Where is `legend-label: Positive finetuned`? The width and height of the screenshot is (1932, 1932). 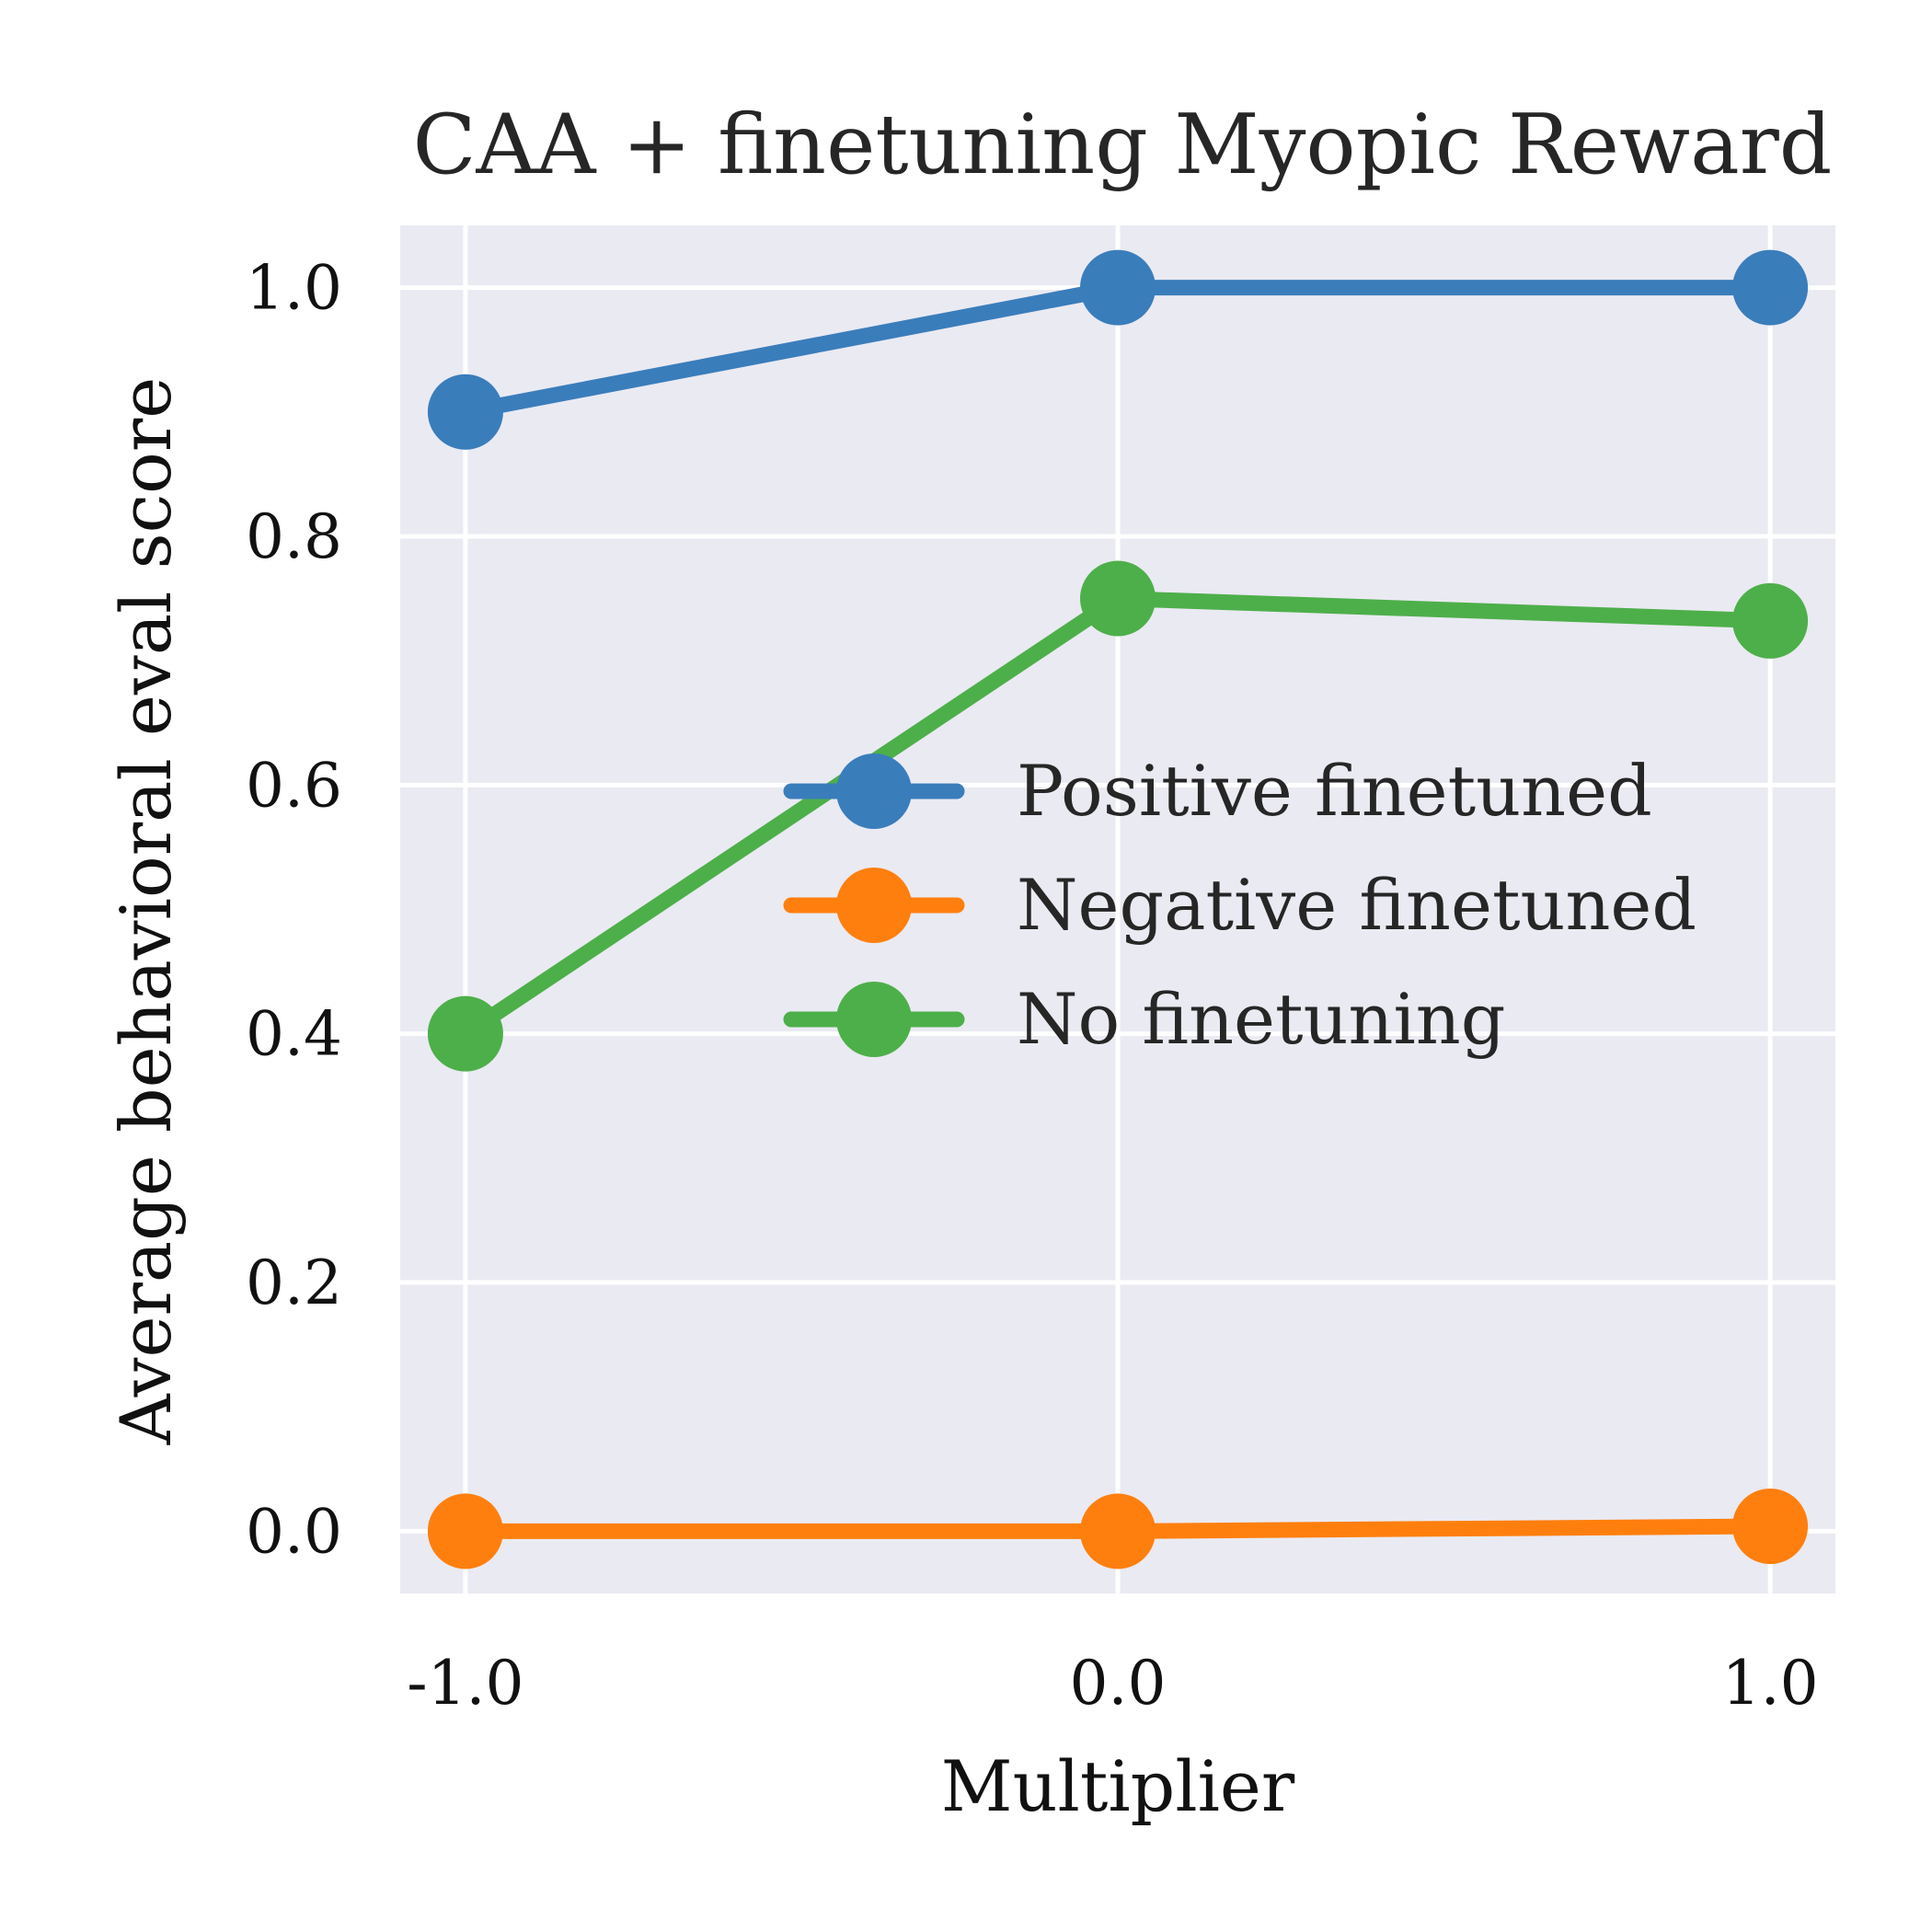 legend-label: Positive finetuned is located at coordinates (1334, 791).